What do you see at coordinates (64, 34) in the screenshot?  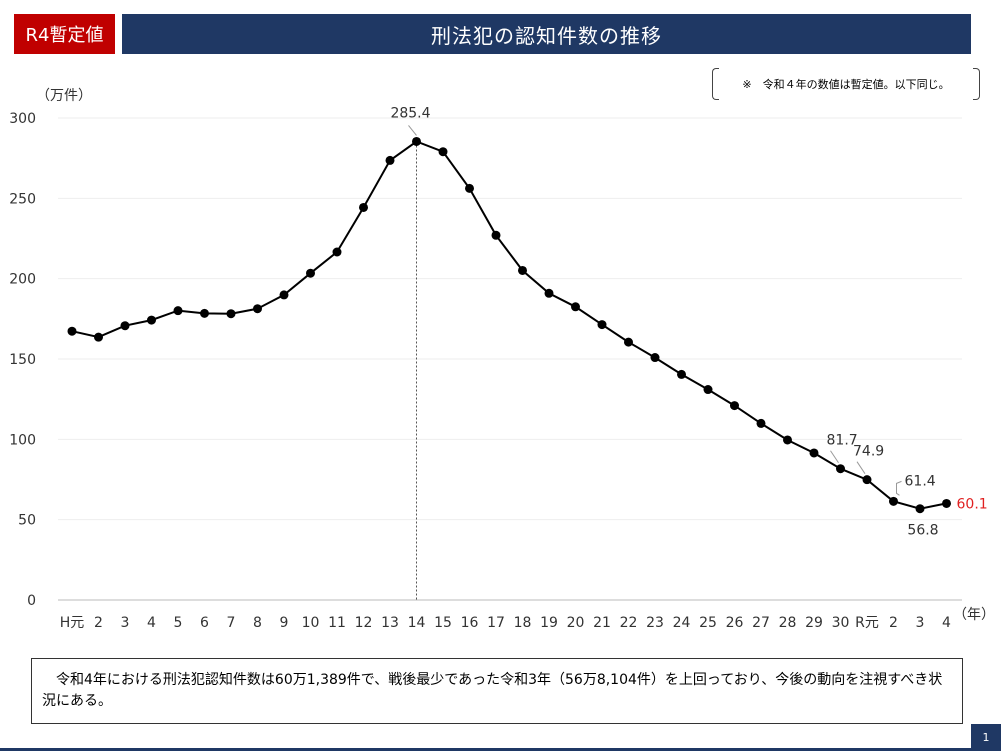 I see `provisional-badge: R4暫定値` at bounding box center [64, 34].